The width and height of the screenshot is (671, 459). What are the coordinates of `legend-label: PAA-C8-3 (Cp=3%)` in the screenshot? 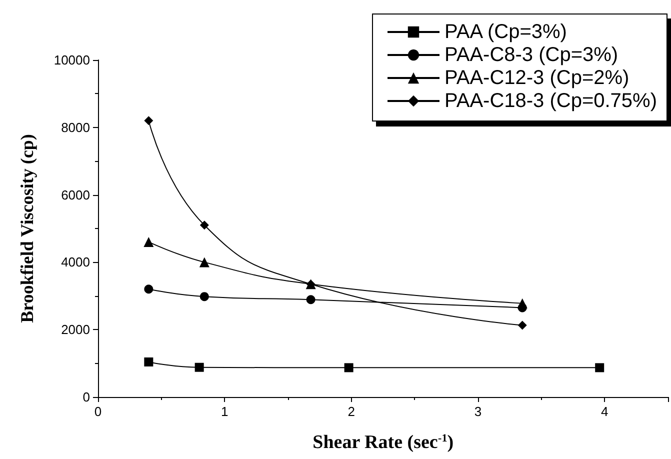 It's located at (531, 55).